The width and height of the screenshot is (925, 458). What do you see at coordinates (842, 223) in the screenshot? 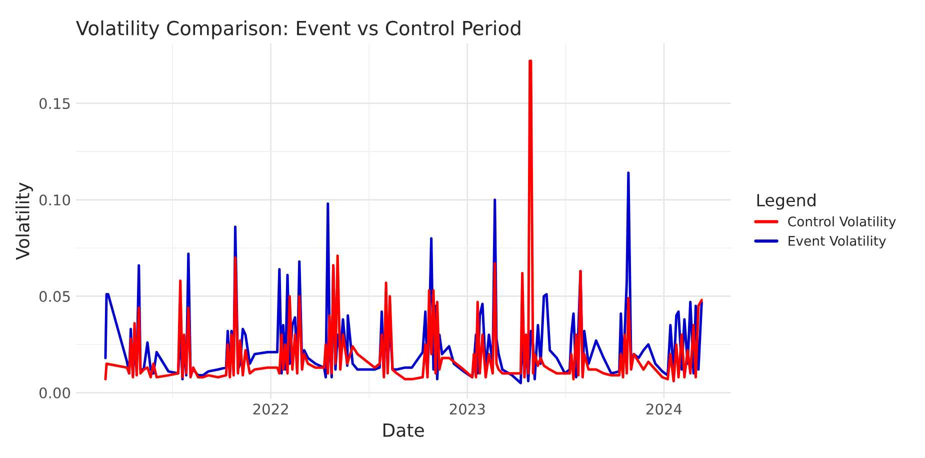
I see `legend-label: Control Volatility` at bounding box center [842, 223].